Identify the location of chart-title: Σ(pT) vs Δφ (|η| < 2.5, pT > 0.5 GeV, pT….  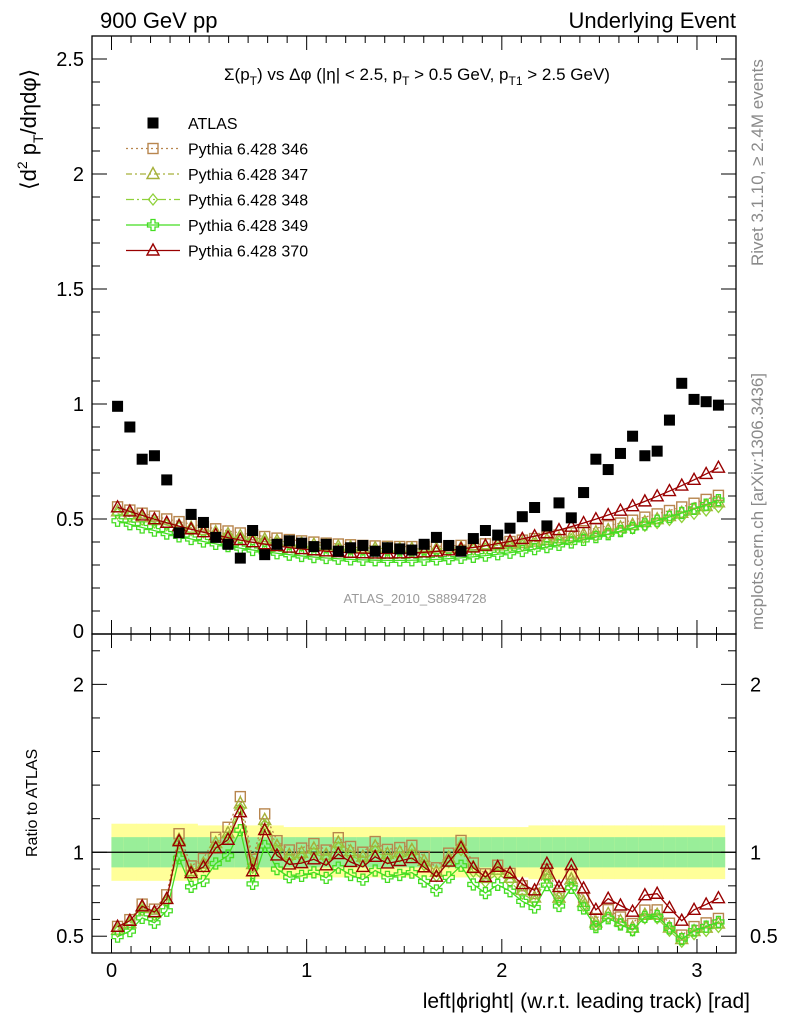
(417, 76).